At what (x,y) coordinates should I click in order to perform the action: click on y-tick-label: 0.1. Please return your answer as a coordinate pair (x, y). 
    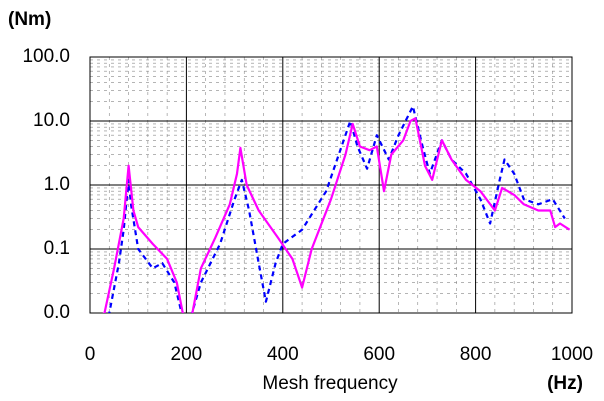
    Looking at the image, I should click on (57, 248).